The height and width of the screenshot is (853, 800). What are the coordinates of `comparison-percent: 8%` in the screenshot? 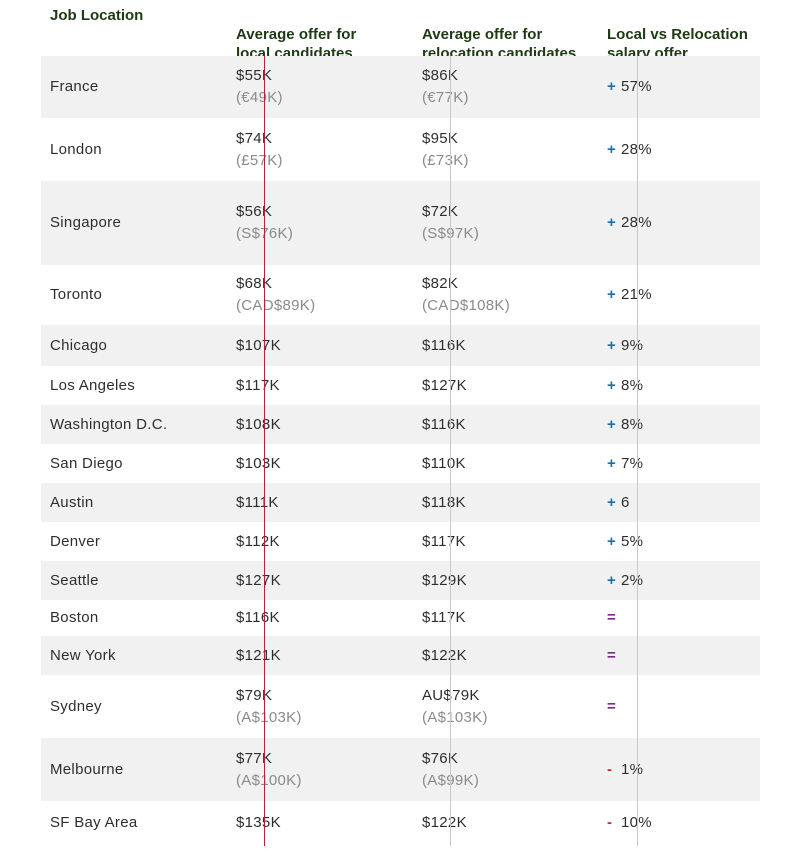 It's located at (632, 385).